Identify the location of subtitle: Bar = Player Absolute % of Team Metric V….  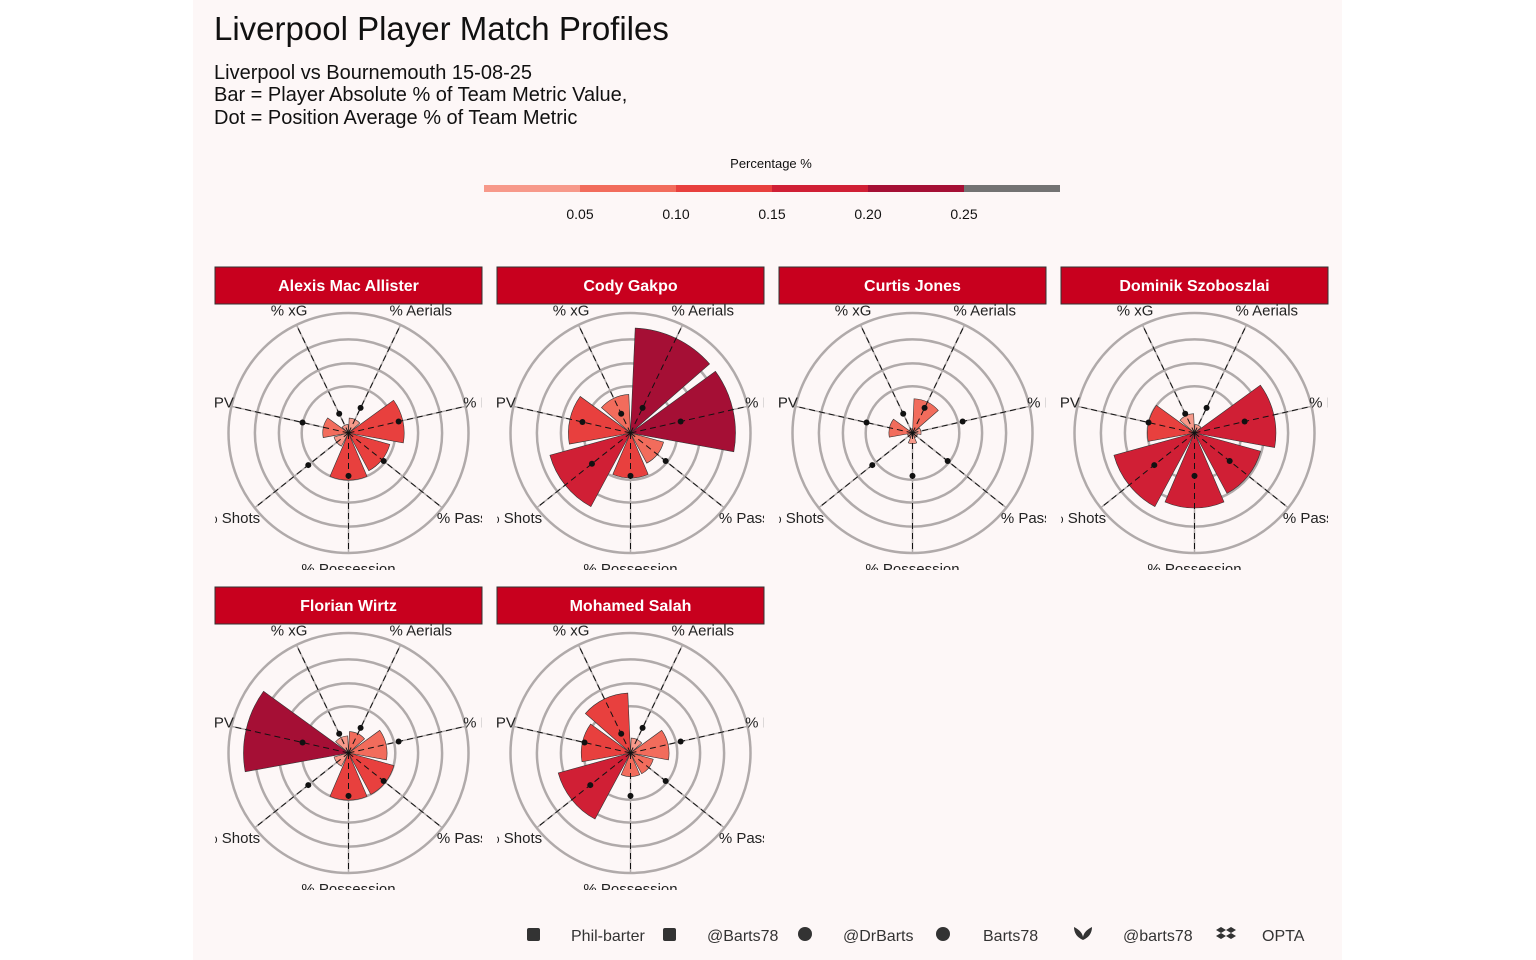
(420, 95).